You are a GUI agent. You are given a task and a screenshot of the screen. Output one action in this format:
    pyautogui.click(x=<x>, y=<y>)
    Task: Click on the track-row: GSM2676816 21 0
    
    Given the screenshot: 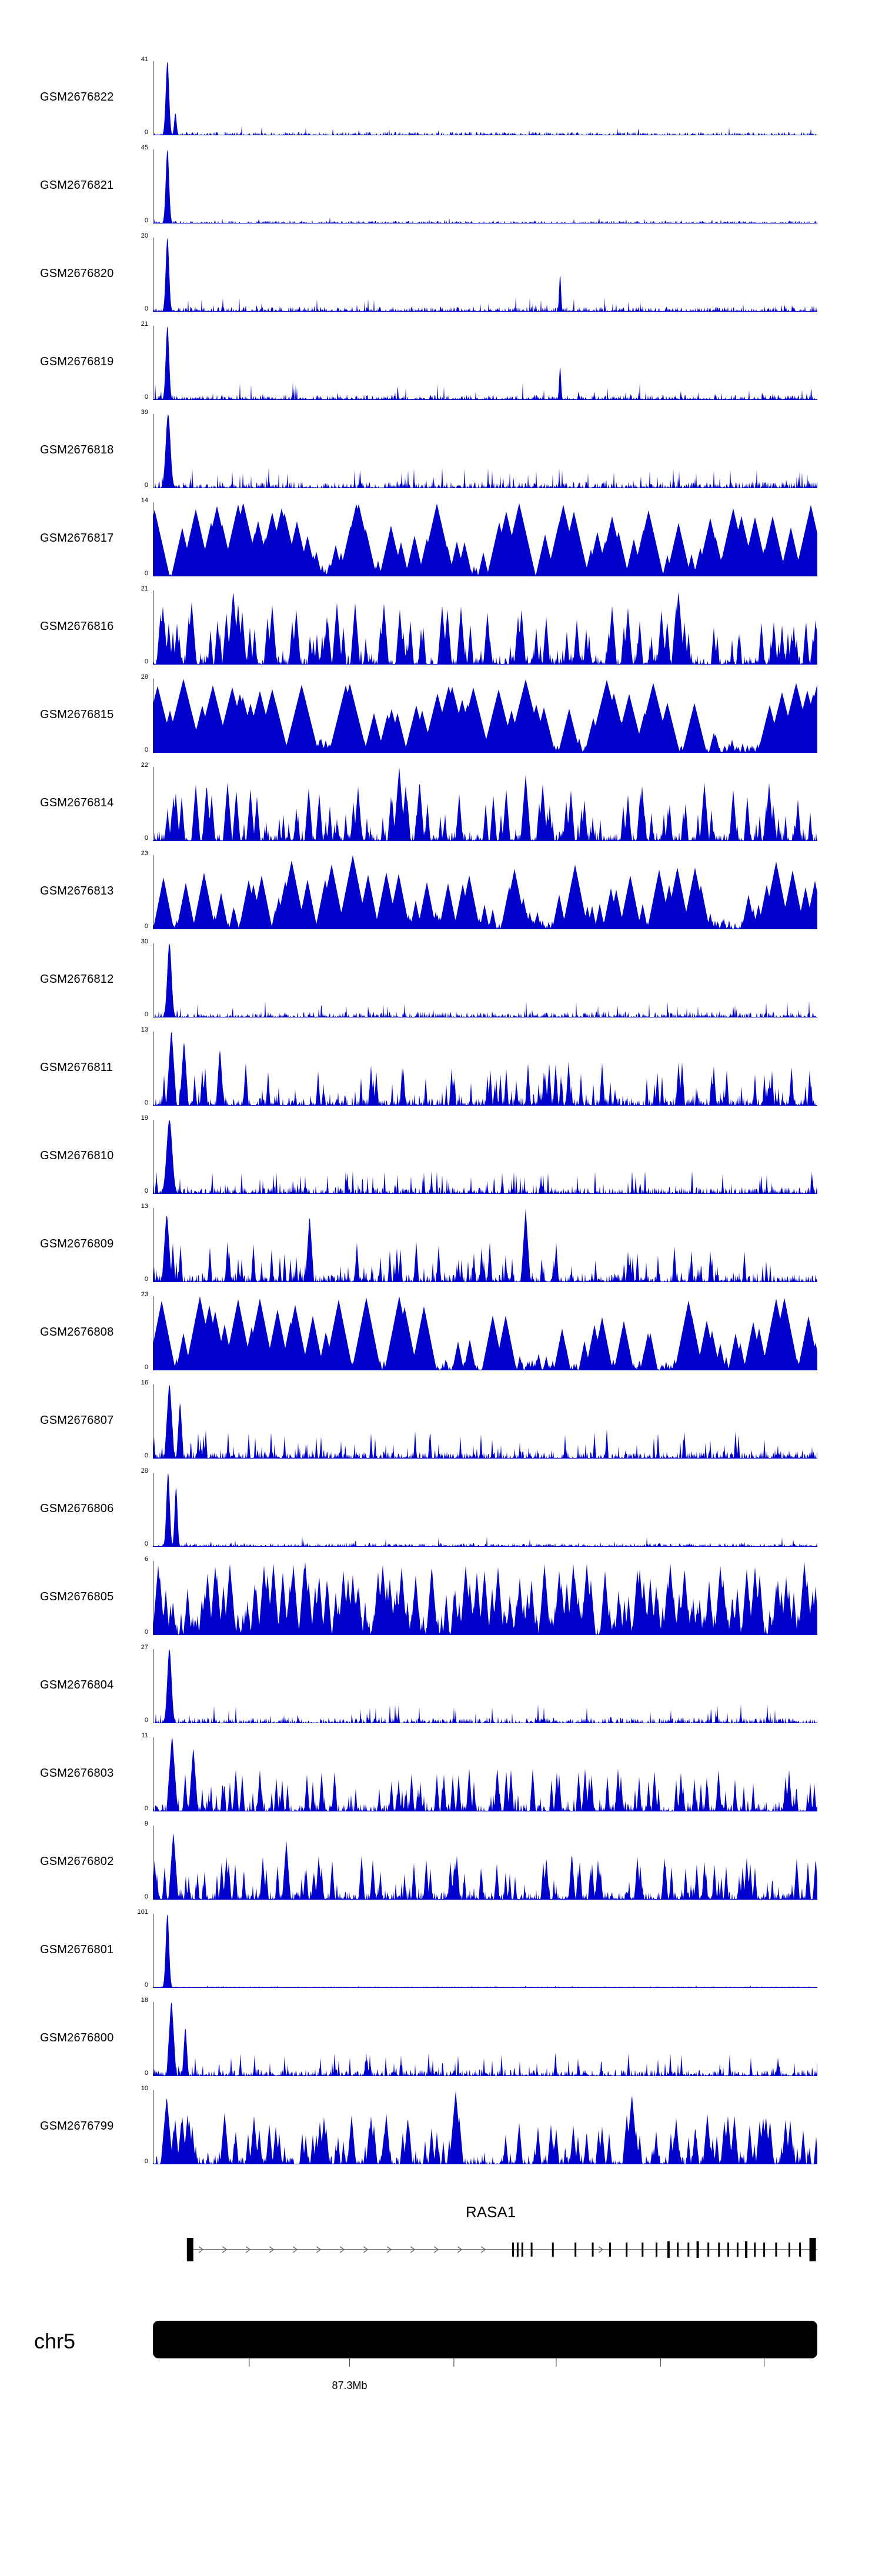 What is the action you would take?
    pyautogui.click(x=441, y=626)
    